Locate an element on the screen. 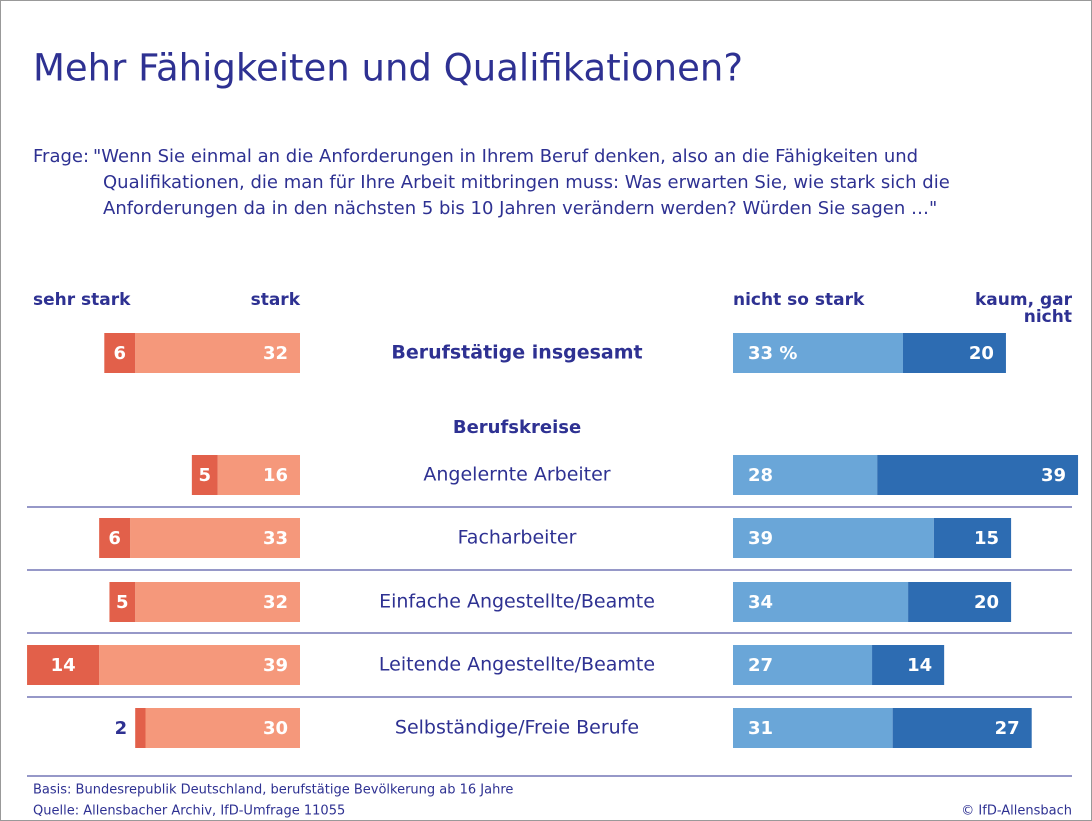  value-label: 16 is located at coordinates (275, 475).